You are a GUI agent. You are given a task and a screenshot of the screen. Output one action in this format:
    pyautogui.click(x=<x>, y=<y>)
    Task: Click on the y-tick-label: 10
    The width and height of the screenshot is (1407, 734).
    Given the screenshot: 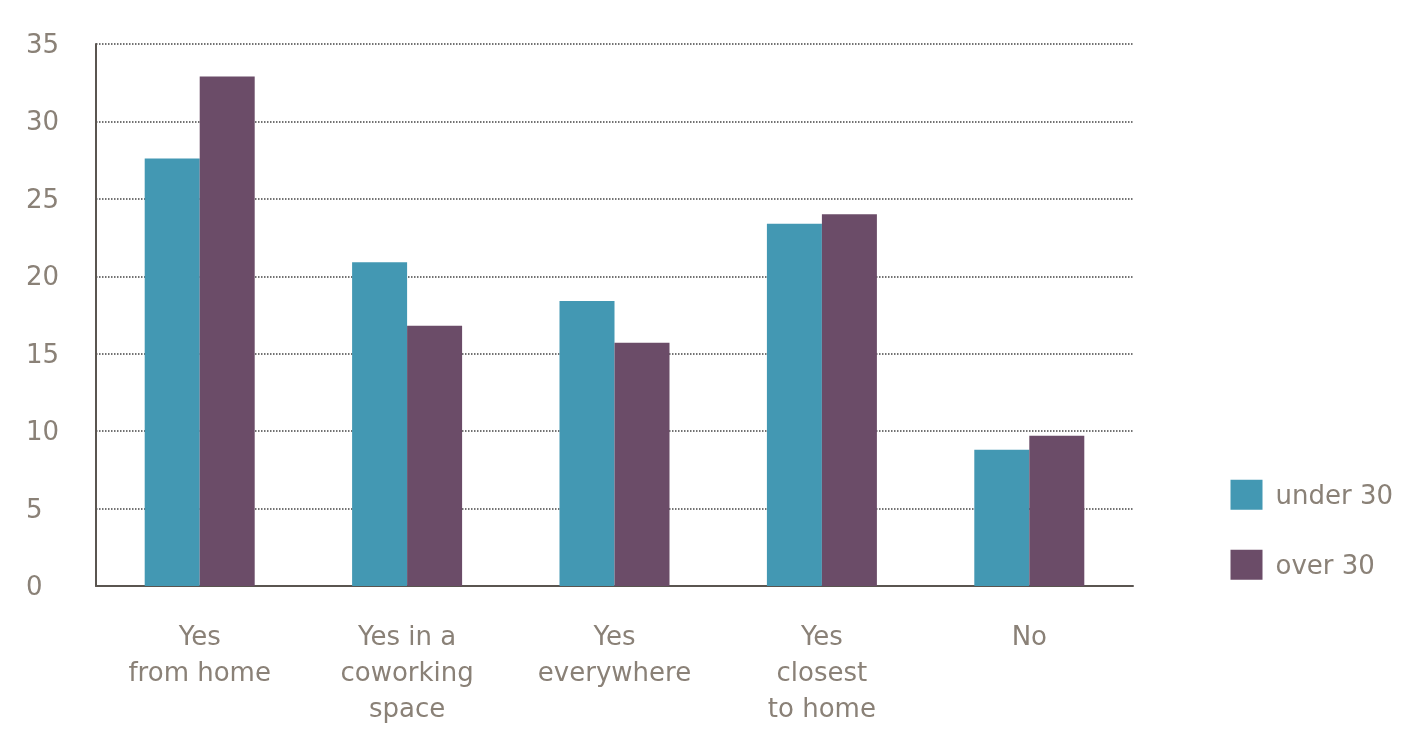 What is the action you would take?
    pyautogui.click(x=43, y=431)
    